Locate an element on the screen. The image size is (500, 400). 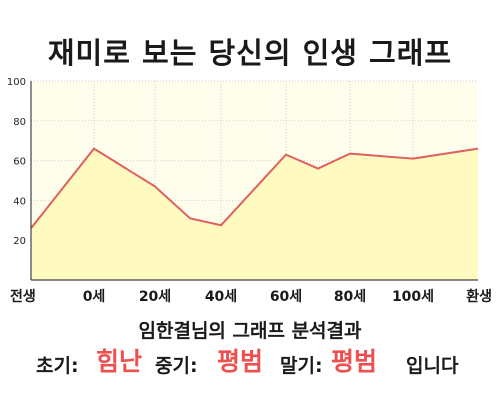
y-tick-label: 80 is located at coordinates (19, 122).